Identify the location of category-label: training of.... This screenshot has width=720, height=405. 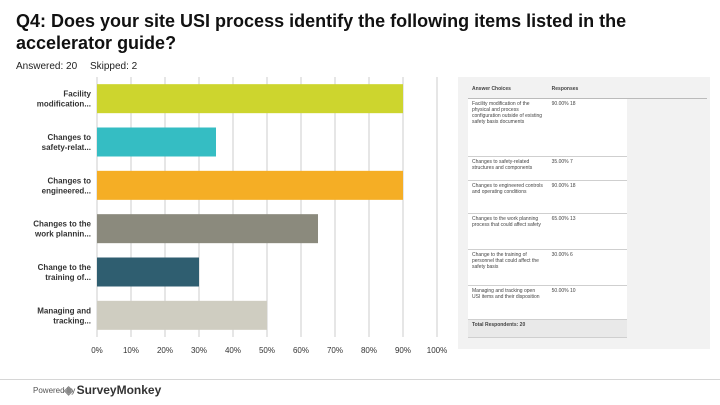
(68, 277).